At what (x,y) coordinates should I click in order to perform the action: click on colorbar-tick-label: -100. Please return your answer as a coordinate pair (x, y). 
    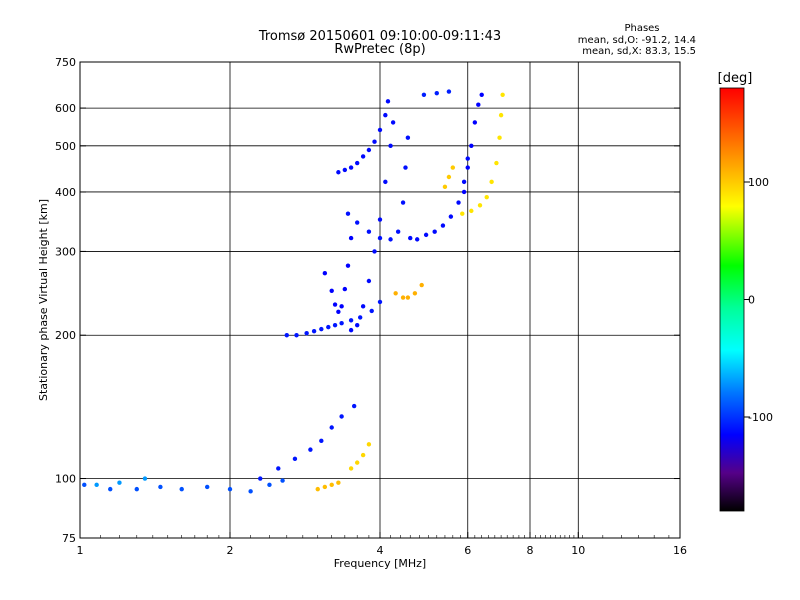
    Looking at the image, I should click on (760, 417).